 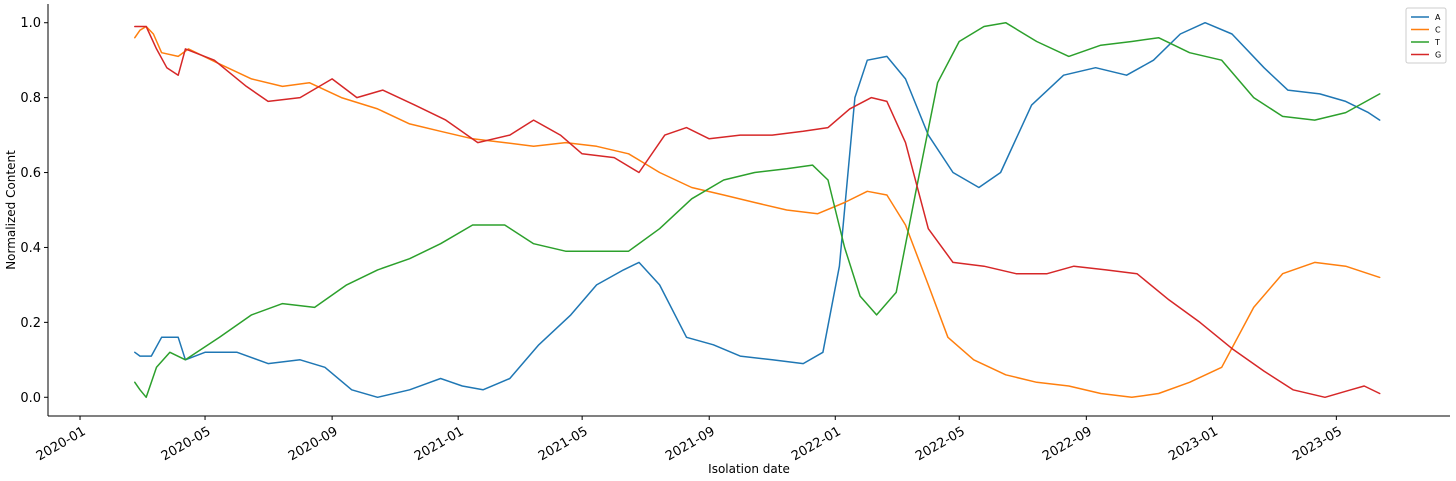 What do you see at coordinates (30, 248) in the screenshot?
I see `y-tick-label: 0.4` at bounding box center [30, 248].